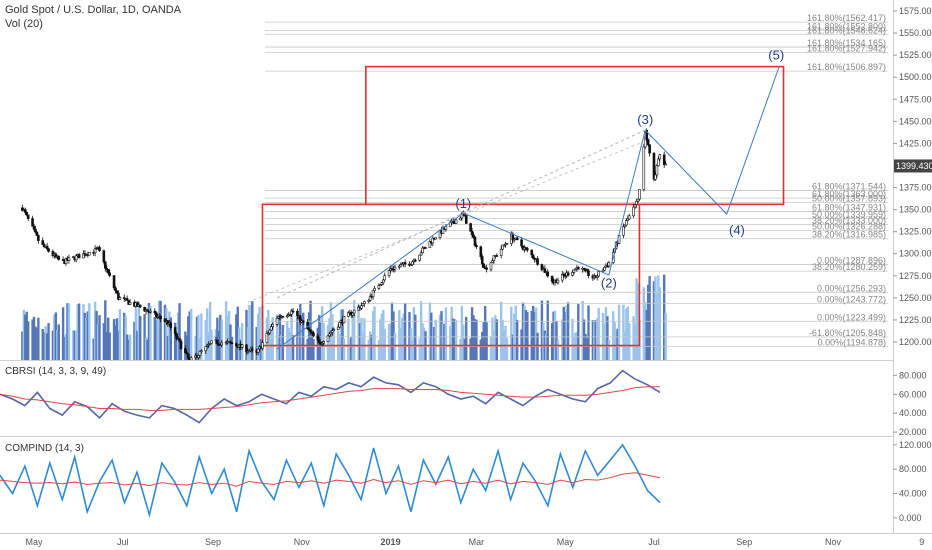 The height and width of the screenshot is (550, 932). What do you see at coordinates (915, 232) in the screenshot?
I see `price-tick-label: 1325.000` at bounding box center [915, 232].